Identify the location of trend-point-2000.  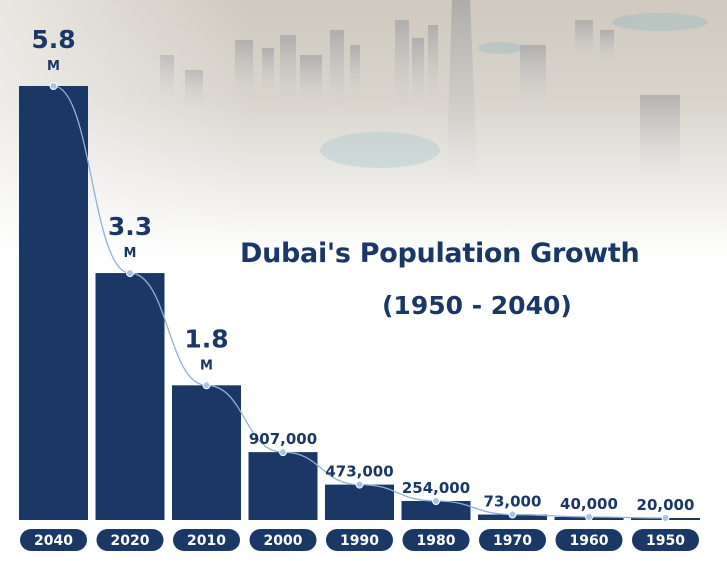
(283, 452).